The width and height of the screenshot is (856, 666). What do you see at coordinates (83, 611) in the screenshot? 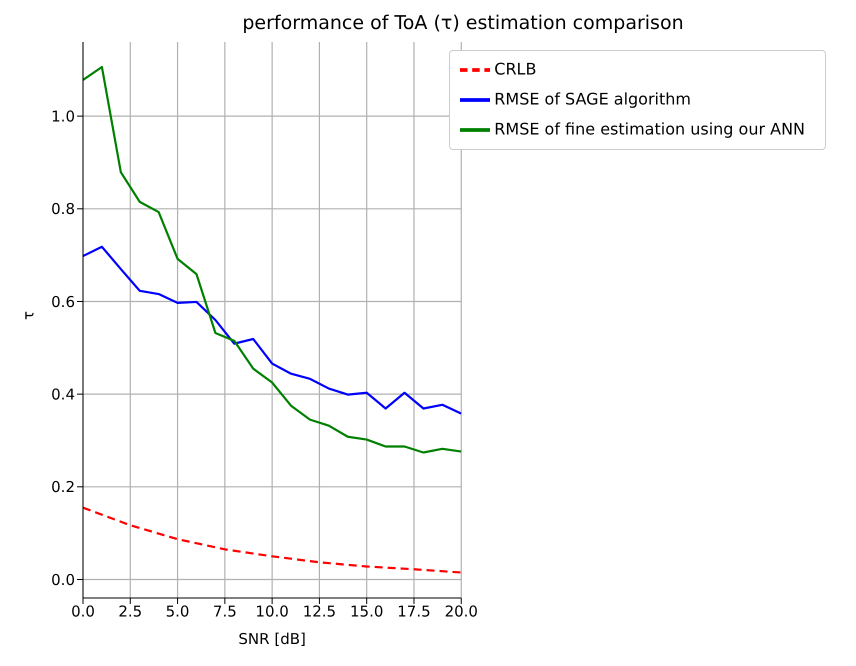
I see `x-tick-label: 0.0` at bounding box center [83, 611].